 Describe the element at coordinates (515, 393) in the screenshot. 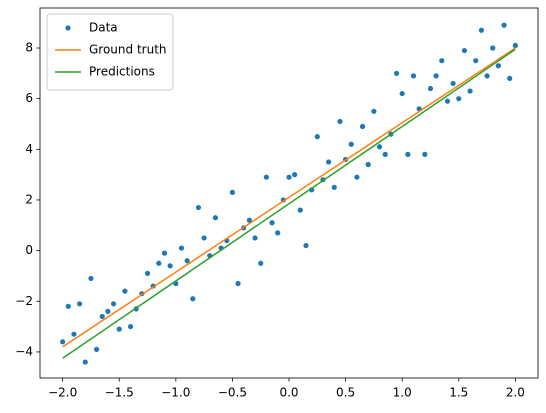

I see `x-tick-label: 2.0` at that location.